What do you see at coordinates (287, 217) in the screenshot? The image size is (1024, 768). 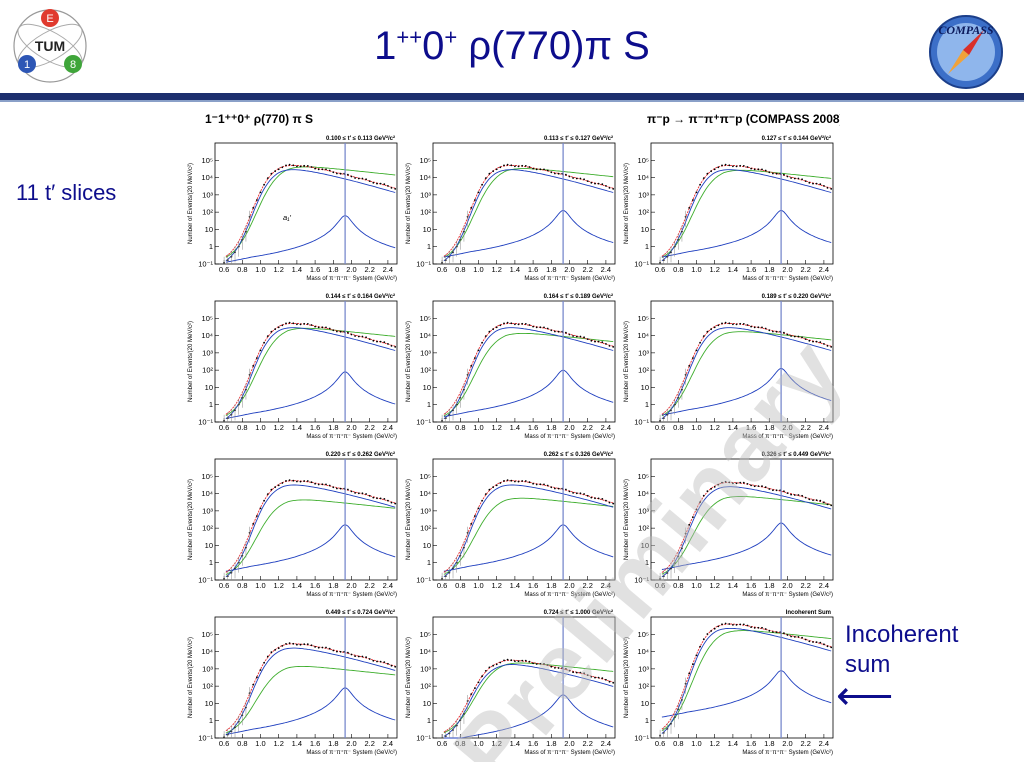 I see `a1-prime-annotation: a₁′` at bounding box center [287, 217].